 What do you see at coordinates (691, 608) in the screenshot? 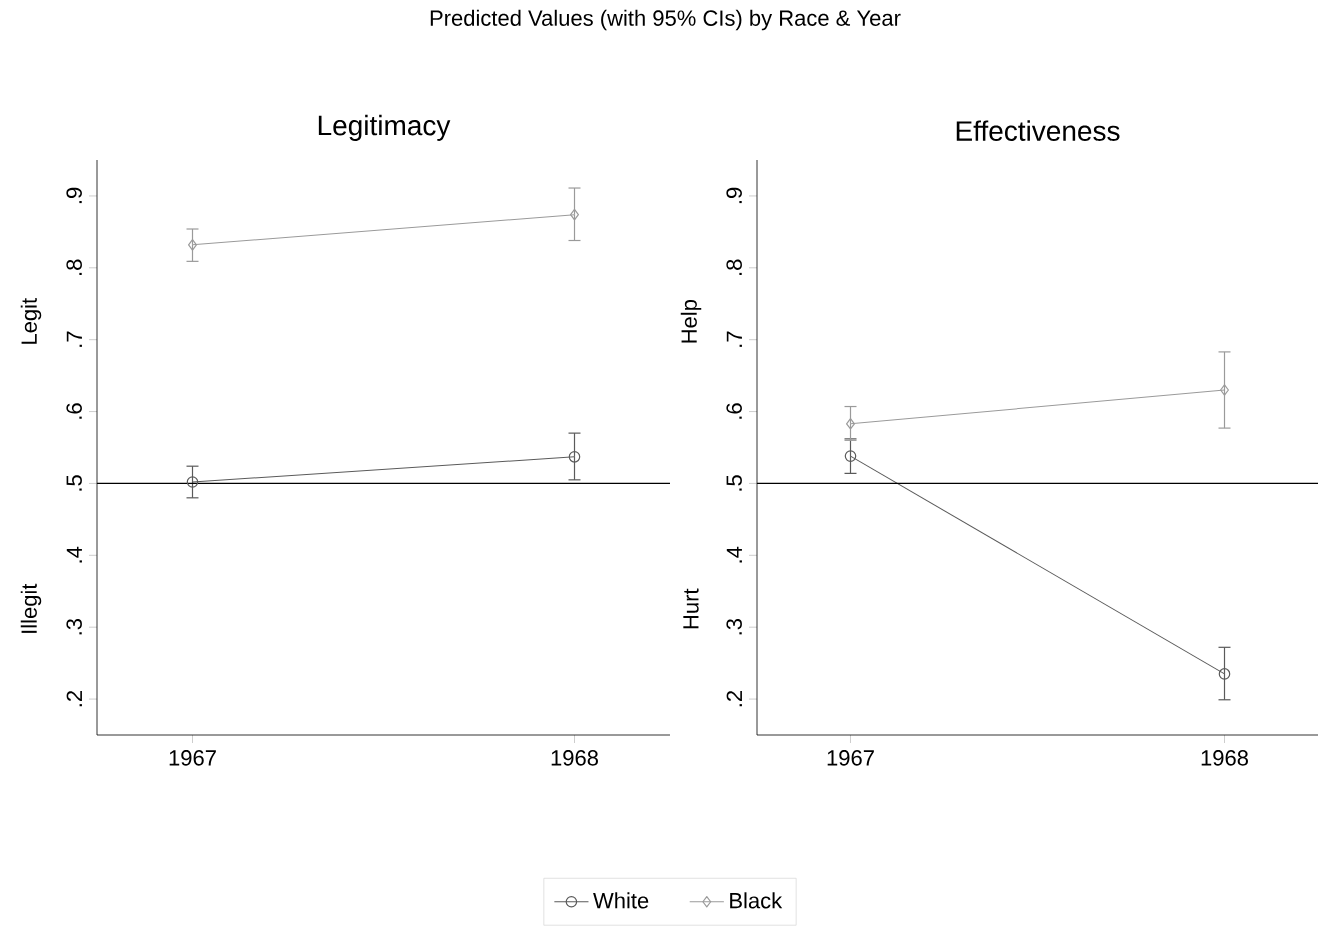
I see `text: Hurt` at bounding box center [691, 608].